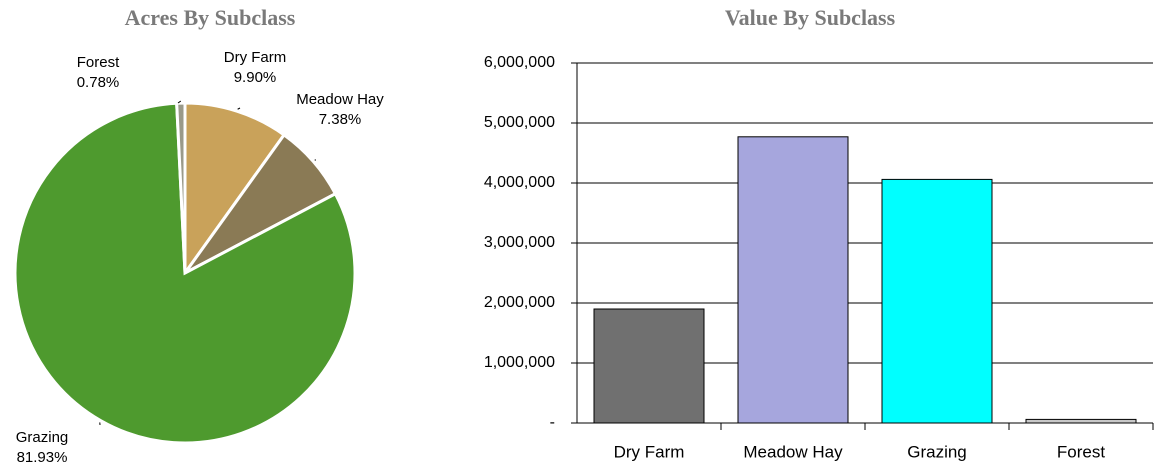 The image size is (1157, 470). Describe the element at coordinates (552, 422) in the screenshot. I see `y-tick-label: -` at that location.